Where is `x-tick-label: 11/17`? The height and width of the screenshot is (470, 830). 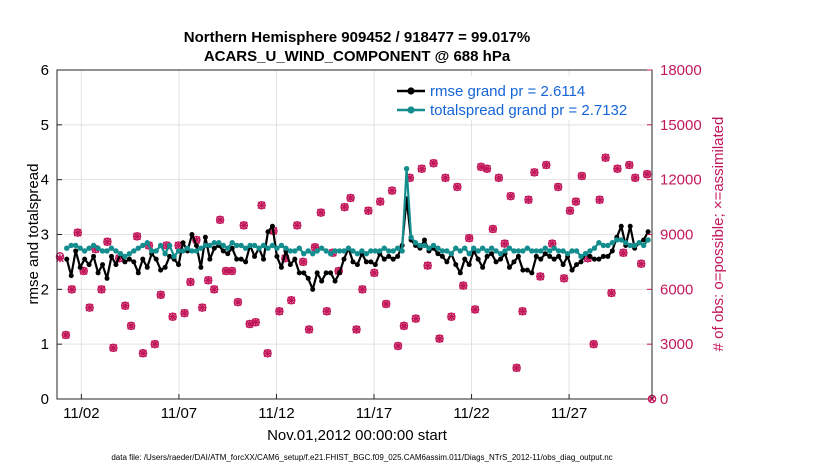
x-tick-label: 11/17 is located at coordinates (374, 413).